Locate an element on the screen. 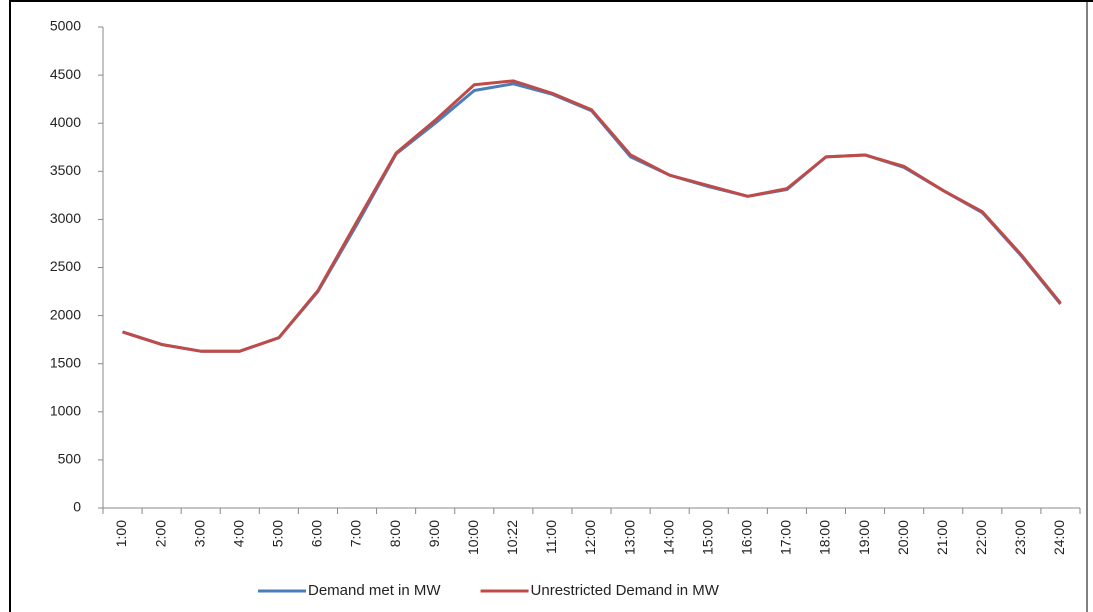 This screenshot has height=612, width=1093. x-tick-label: 17:00 is located at coordinates (786, 537).